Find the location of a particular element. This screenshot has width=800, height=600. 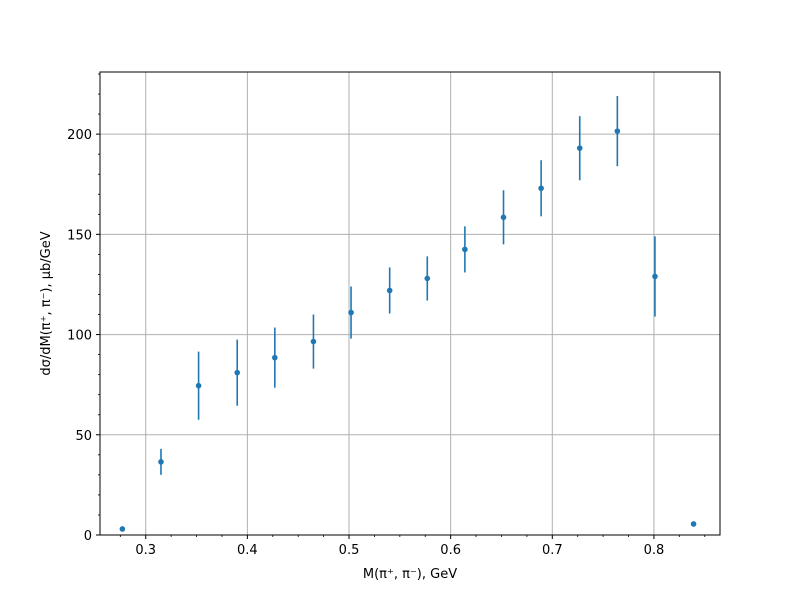

y-tick-label: 50 is located at coordinates (83, 436).